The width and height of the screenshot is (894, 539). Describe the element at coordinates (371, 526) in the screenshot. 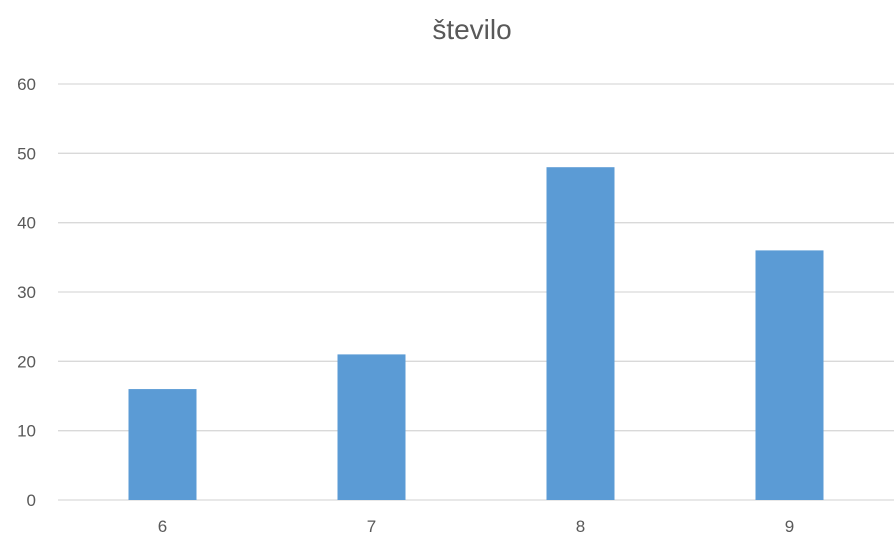

I see `x-tick-label: 7` at that location.